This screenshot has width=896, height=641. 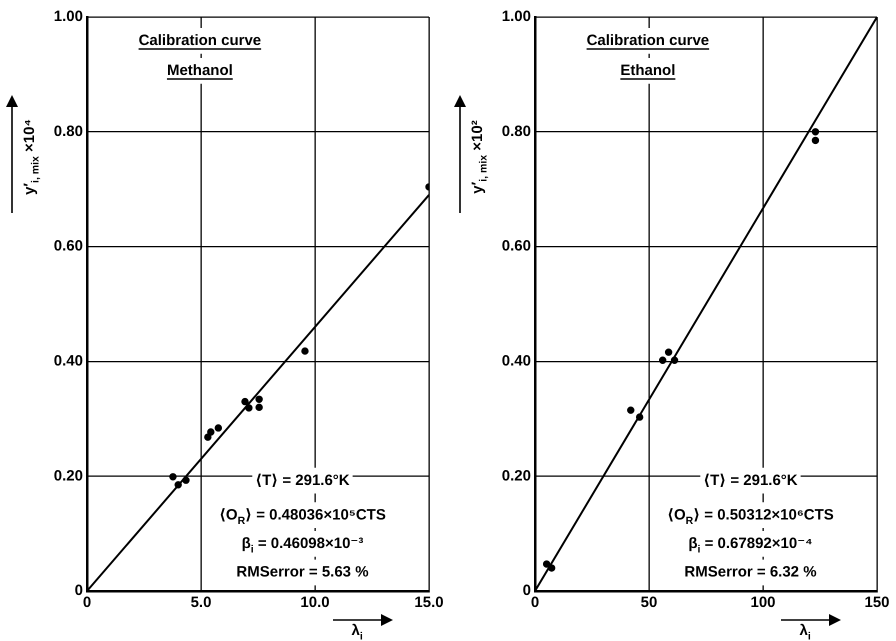 What do you see at coordinates (649, 603) in the screenshot?
I see `x-tick-label: 50` at bounding box center [649, 603].